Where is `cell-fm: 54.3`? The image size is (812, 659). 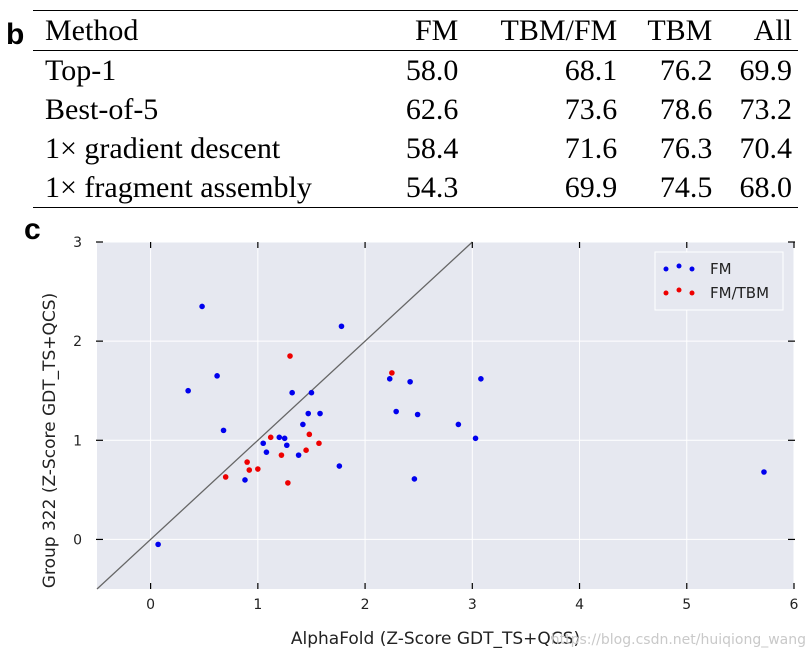 cell-fm: 54.3 is located at coordinates (432, 187).